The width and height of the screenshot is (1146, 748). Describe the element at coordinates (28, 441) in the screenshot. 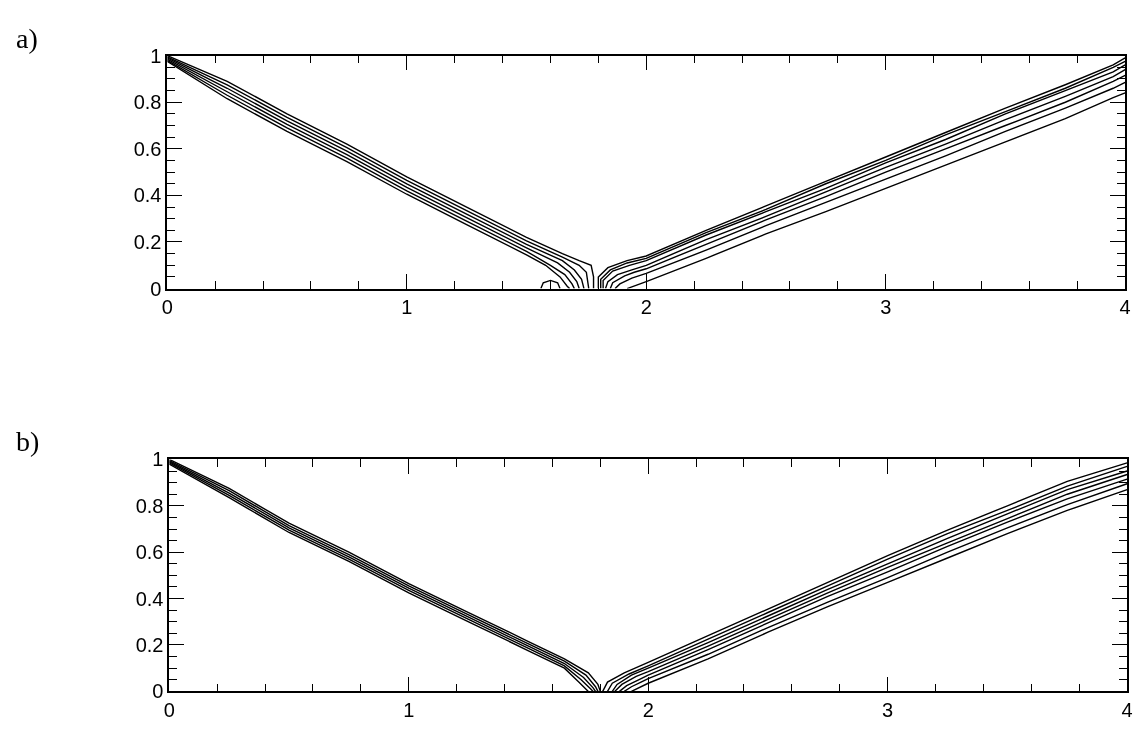

I see `chart-title: b)` at that location.